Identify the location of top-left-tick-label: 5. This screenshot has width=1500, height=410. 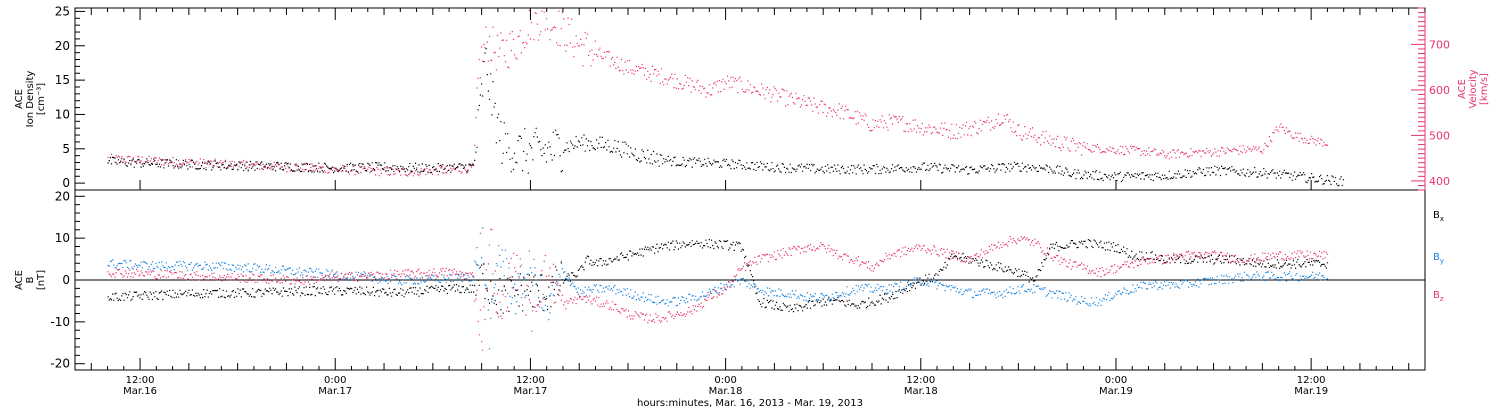
(66, 149).